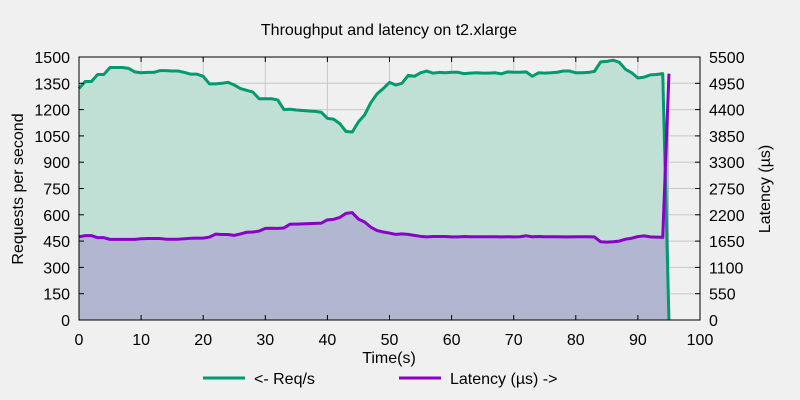  Describe the element at coordinates (727, 242) in the screenshot. I see `y-right-tick-label: 1650` at that location.